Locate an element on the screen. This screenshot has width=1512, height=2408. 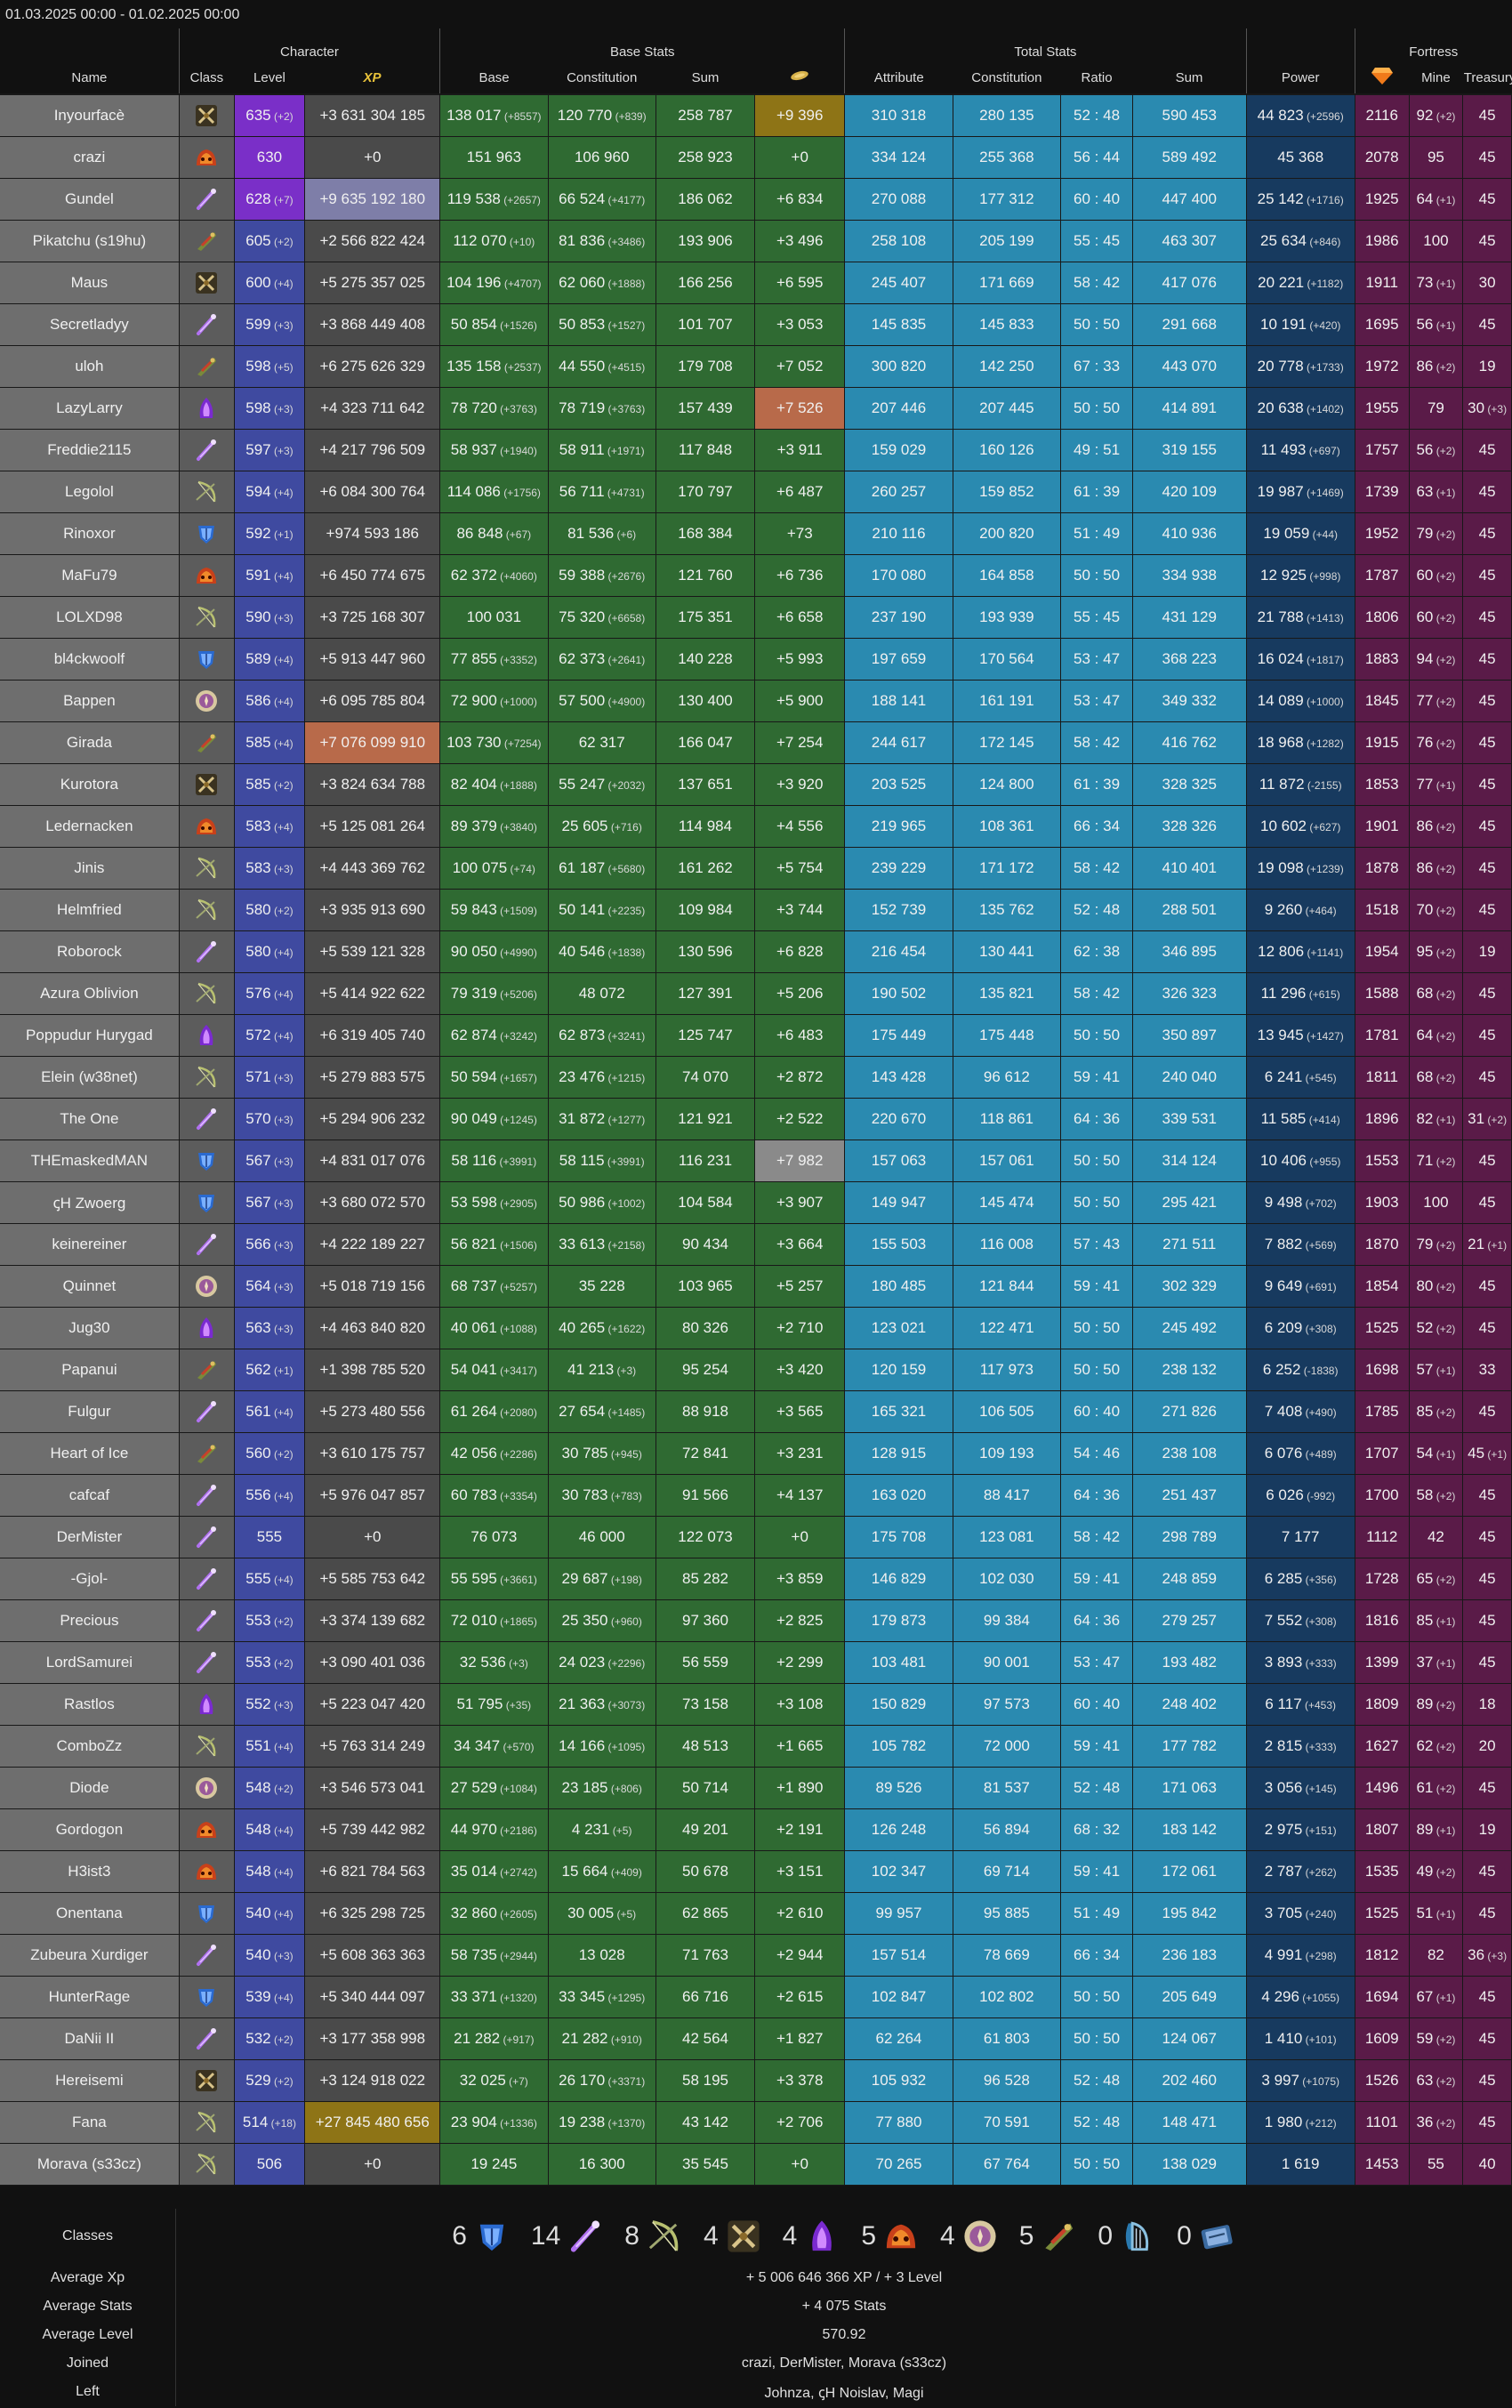
constitution: 81 536 (+6) is located at coordinates (602, 533).